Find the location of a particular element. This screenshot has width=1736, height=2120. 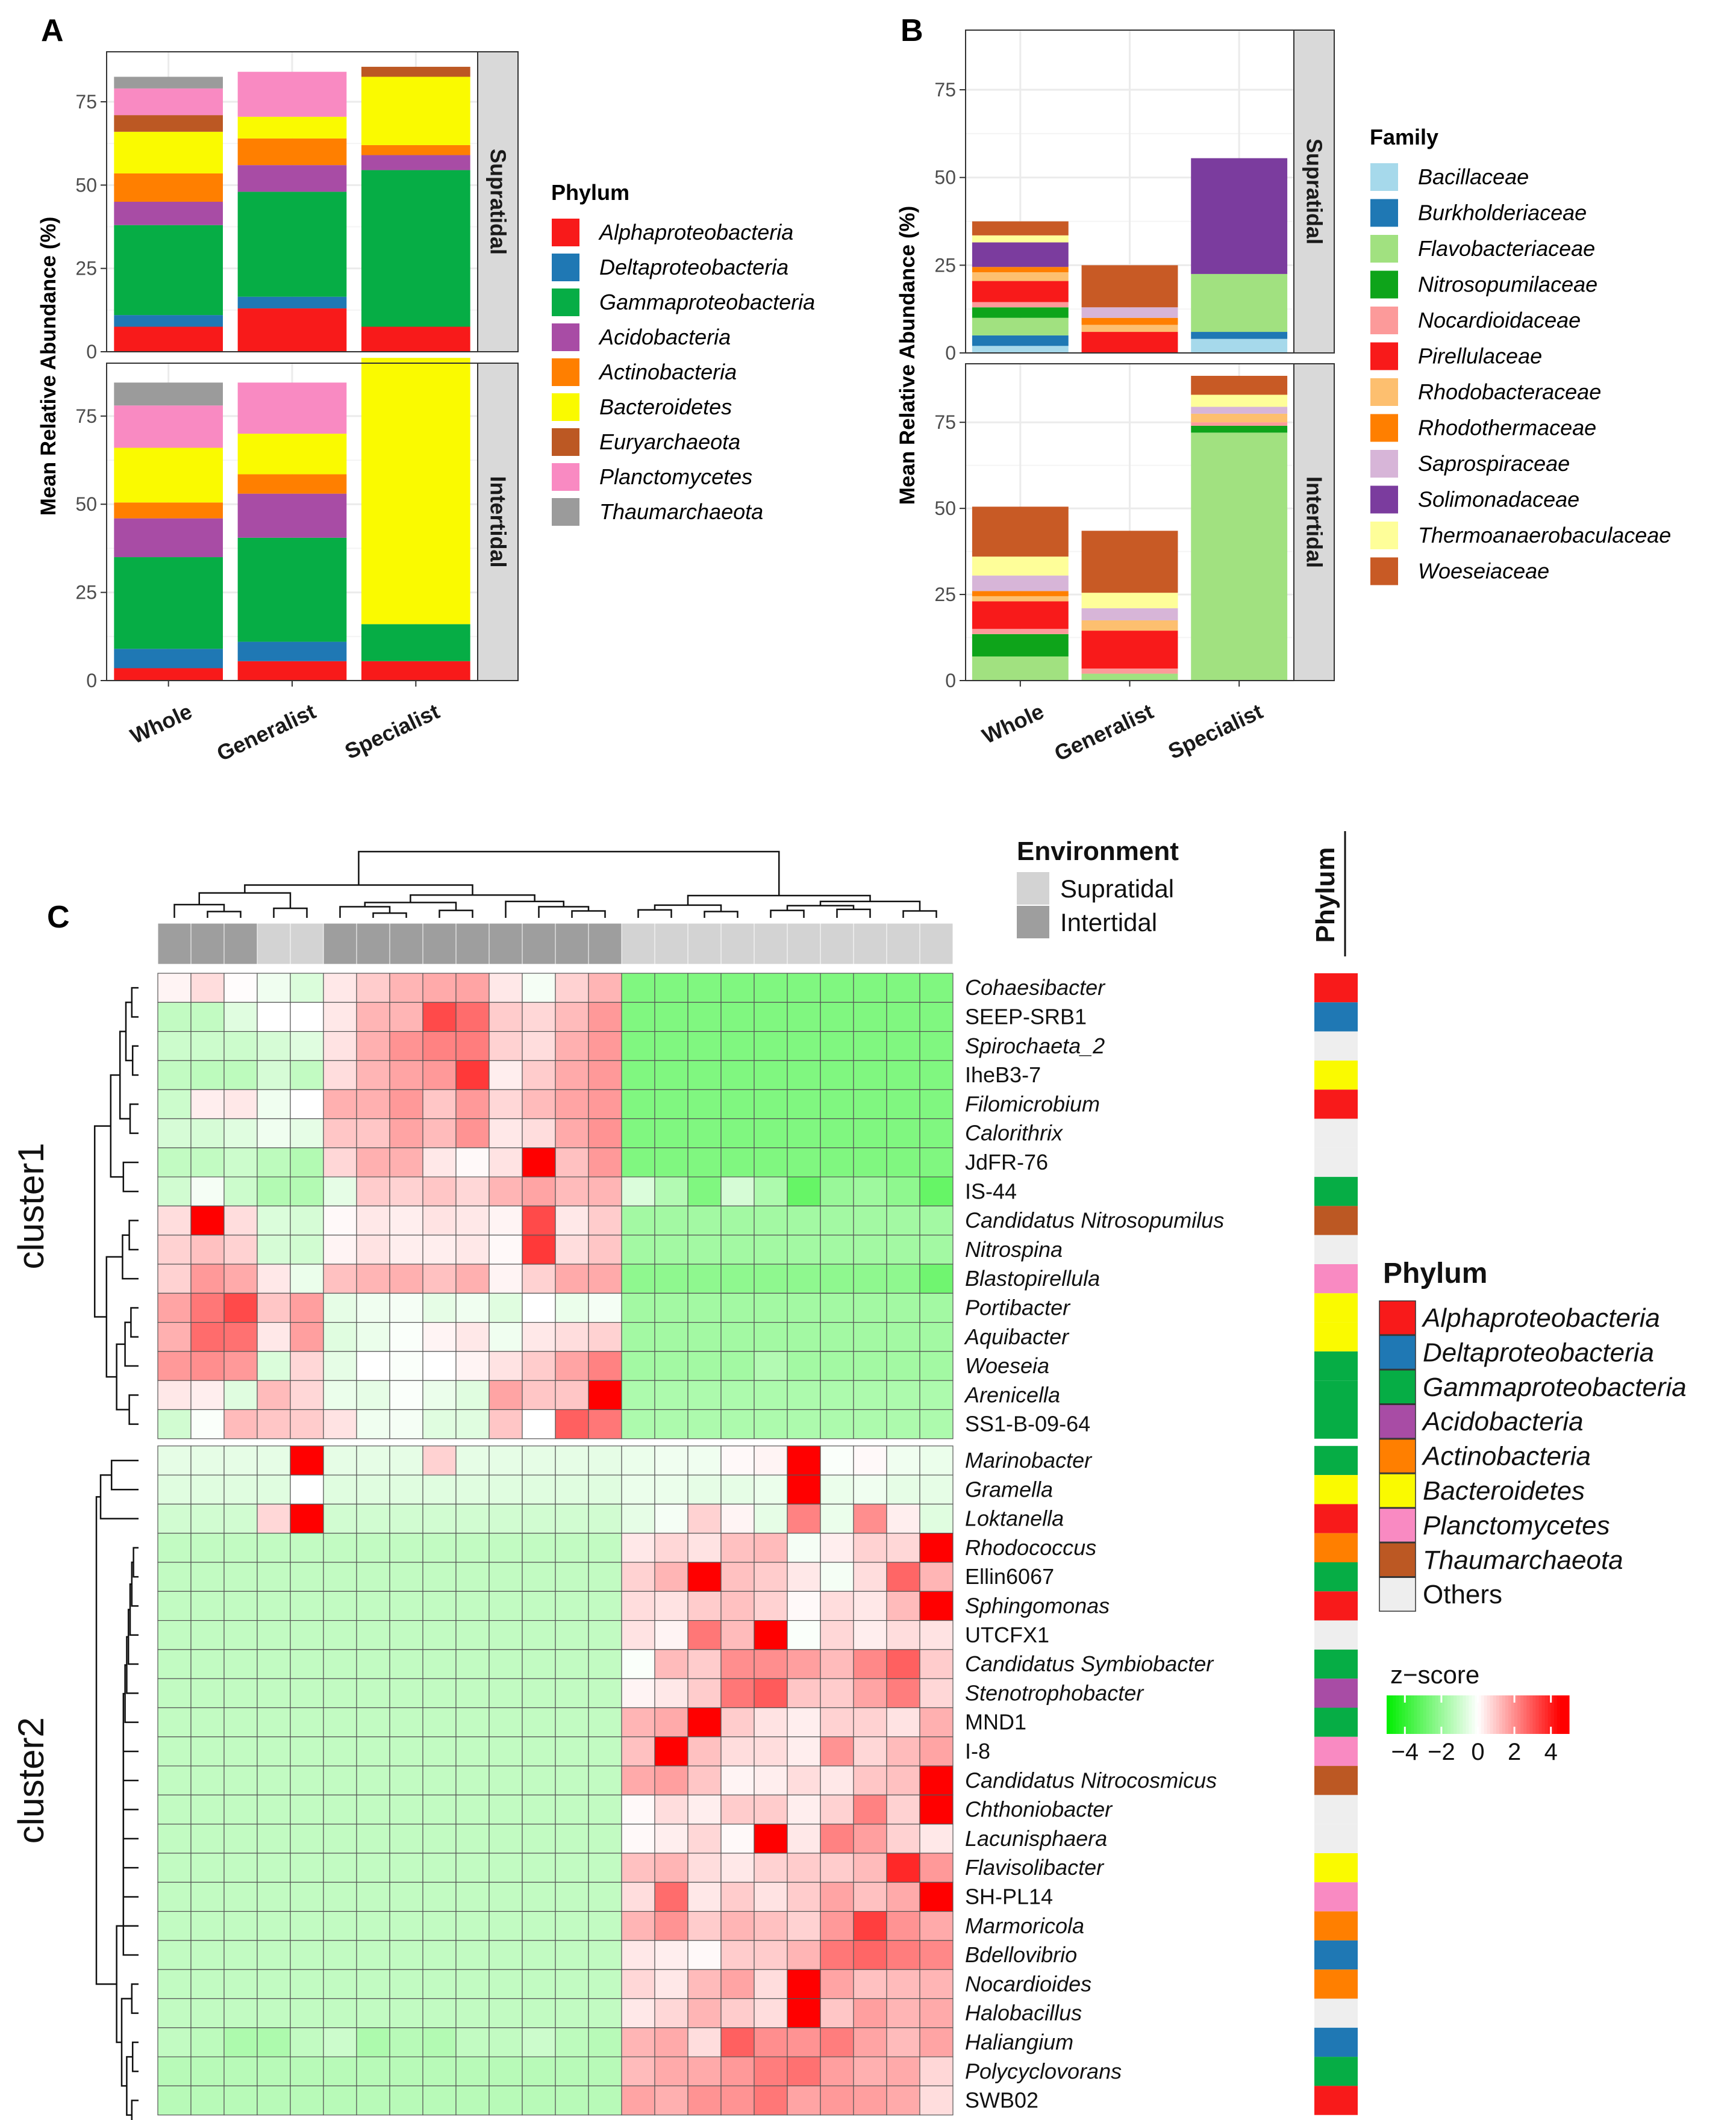

row-label-filomicrobium: Filomicrobium is located at coordinates (1032, 1103).